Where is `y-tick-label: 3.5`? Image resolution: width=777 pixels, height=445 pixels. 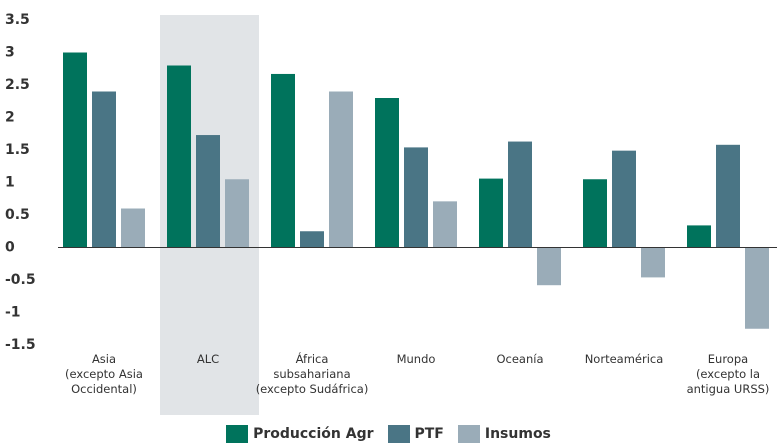
y-tick-label: 3.5 is located at coordinates (17, 20).